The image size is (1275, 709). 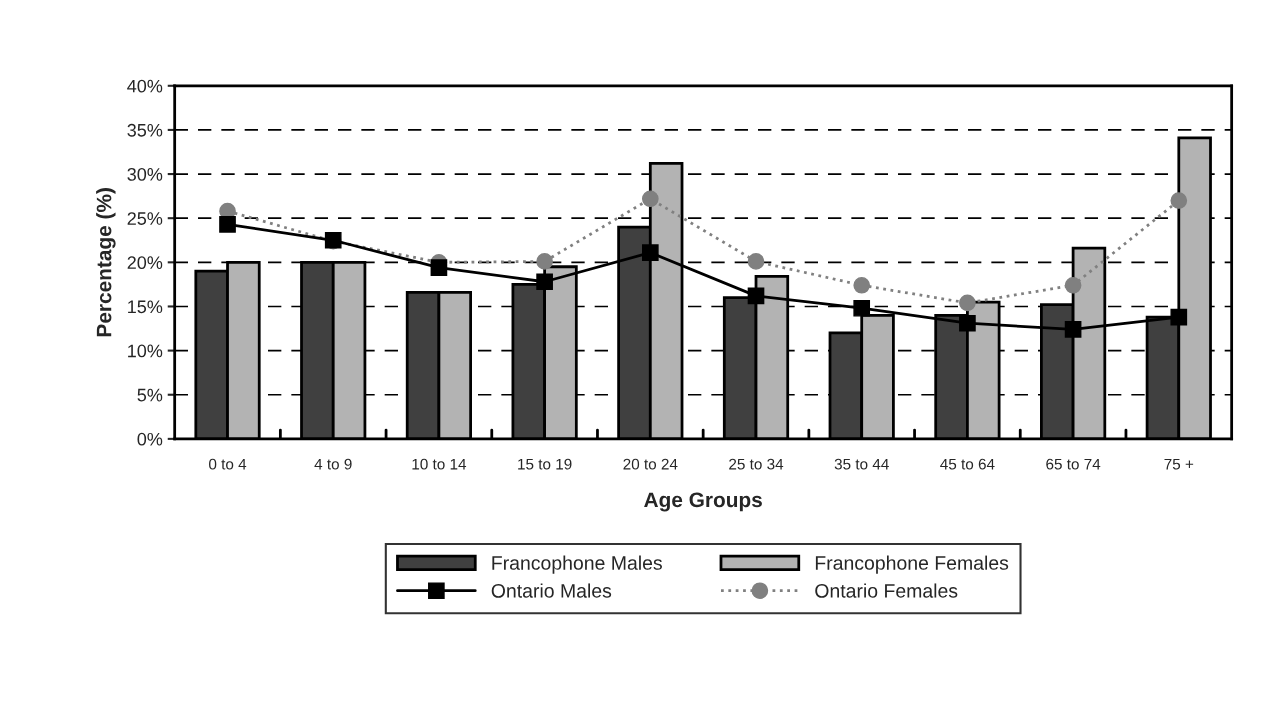 What do you see at coordinates (577, 564) in the screenshot?
I see `legend-label: Francophone Males` at bounding box center [577, 564].